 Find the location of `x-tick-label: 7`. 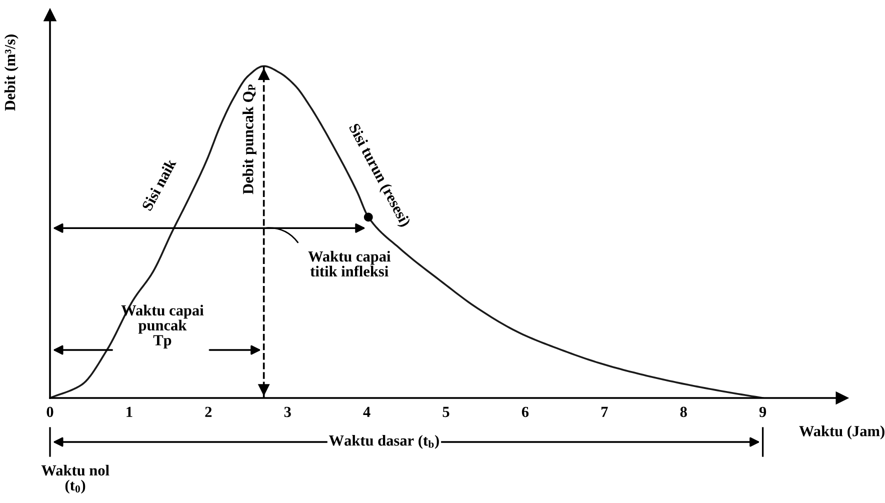

x-tick-label: 7 is located at coordinates (604, 411).